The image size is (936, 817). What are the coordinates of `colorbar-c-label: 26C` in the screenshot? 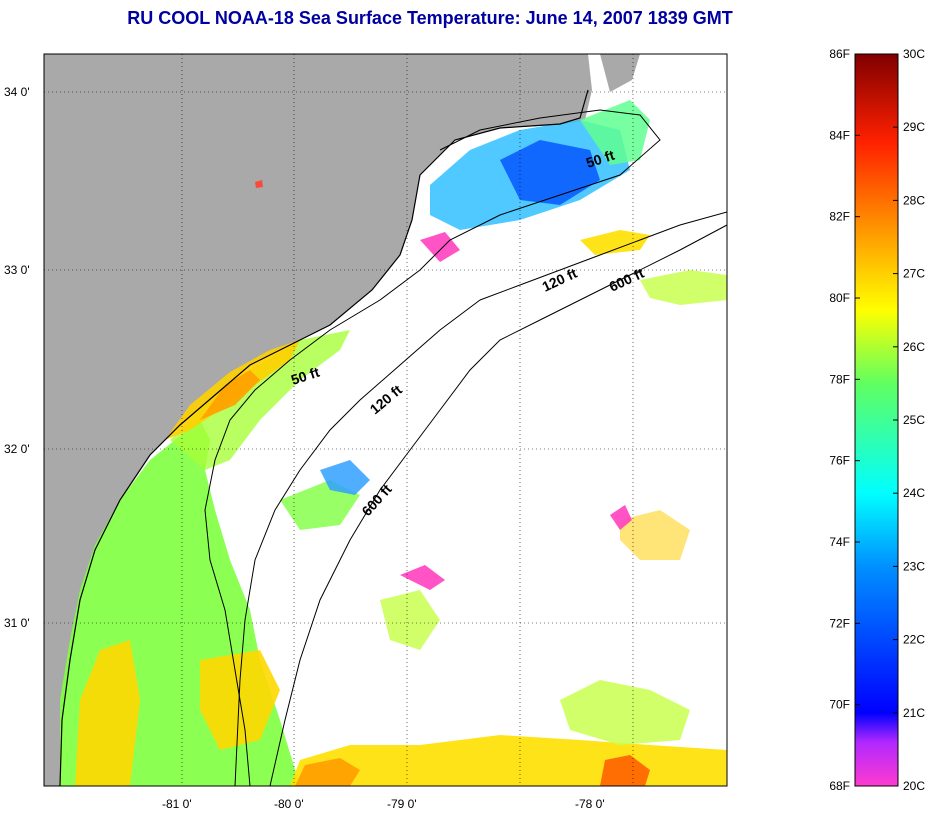 It's located at (914, 347).